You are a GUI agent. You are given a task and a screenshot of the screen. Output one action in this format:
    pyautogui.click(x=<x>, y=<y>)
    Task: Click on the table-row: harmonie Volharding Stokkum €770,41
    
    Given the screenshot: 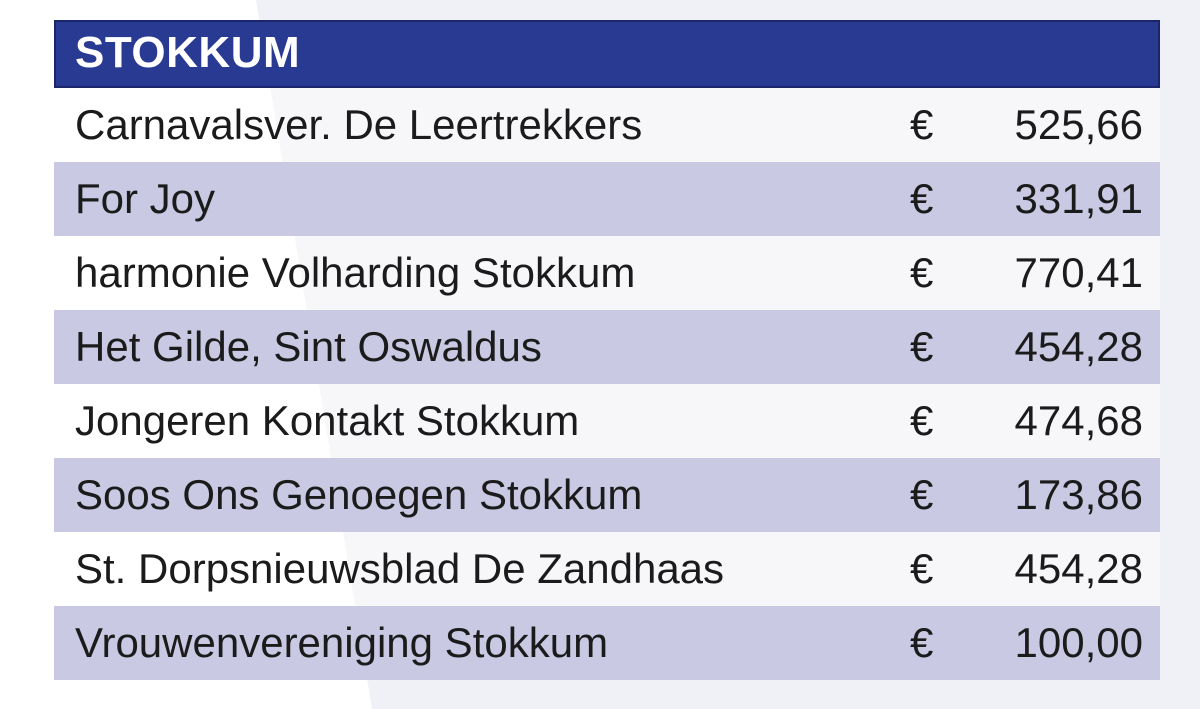 What is the action you would take?
    pyautogui.click(x=607, y=273)
    